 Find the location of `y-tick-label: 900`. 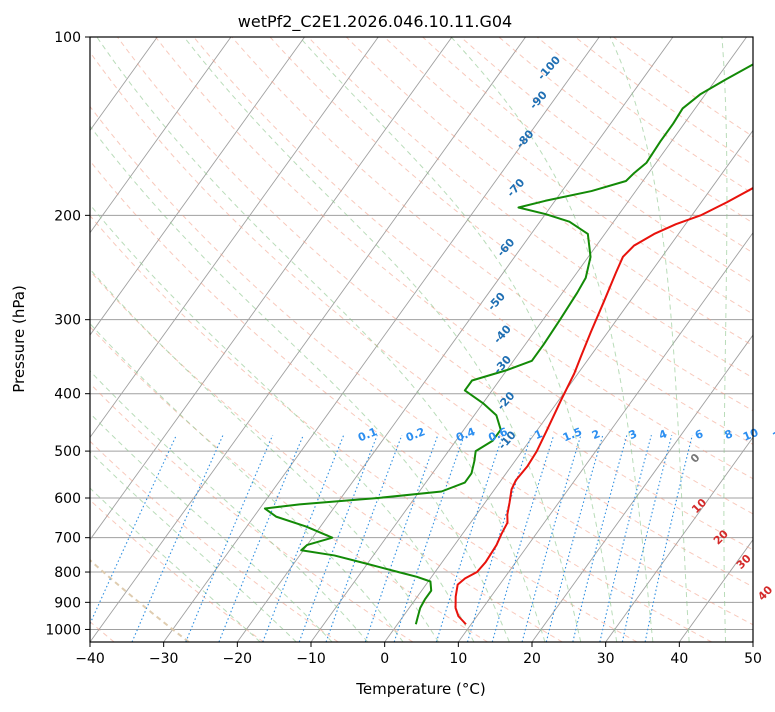

y-tick-label: 900 is located at coordinates (67, 603).